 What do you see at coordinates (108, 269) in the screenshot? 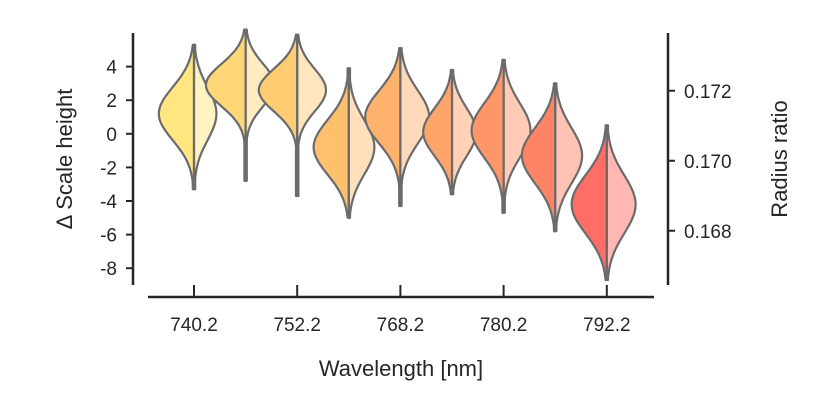
I see `left-y-tick-label: -8` at bounding box center [108, 269].